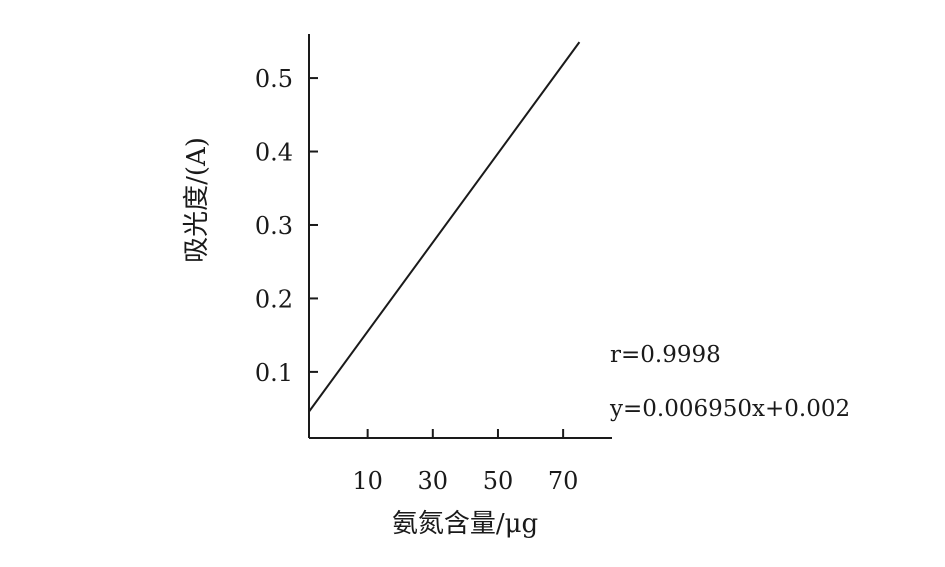 The image size is (945, 567). I want to click on y-tick-label: 0.2, so click(274, 299).